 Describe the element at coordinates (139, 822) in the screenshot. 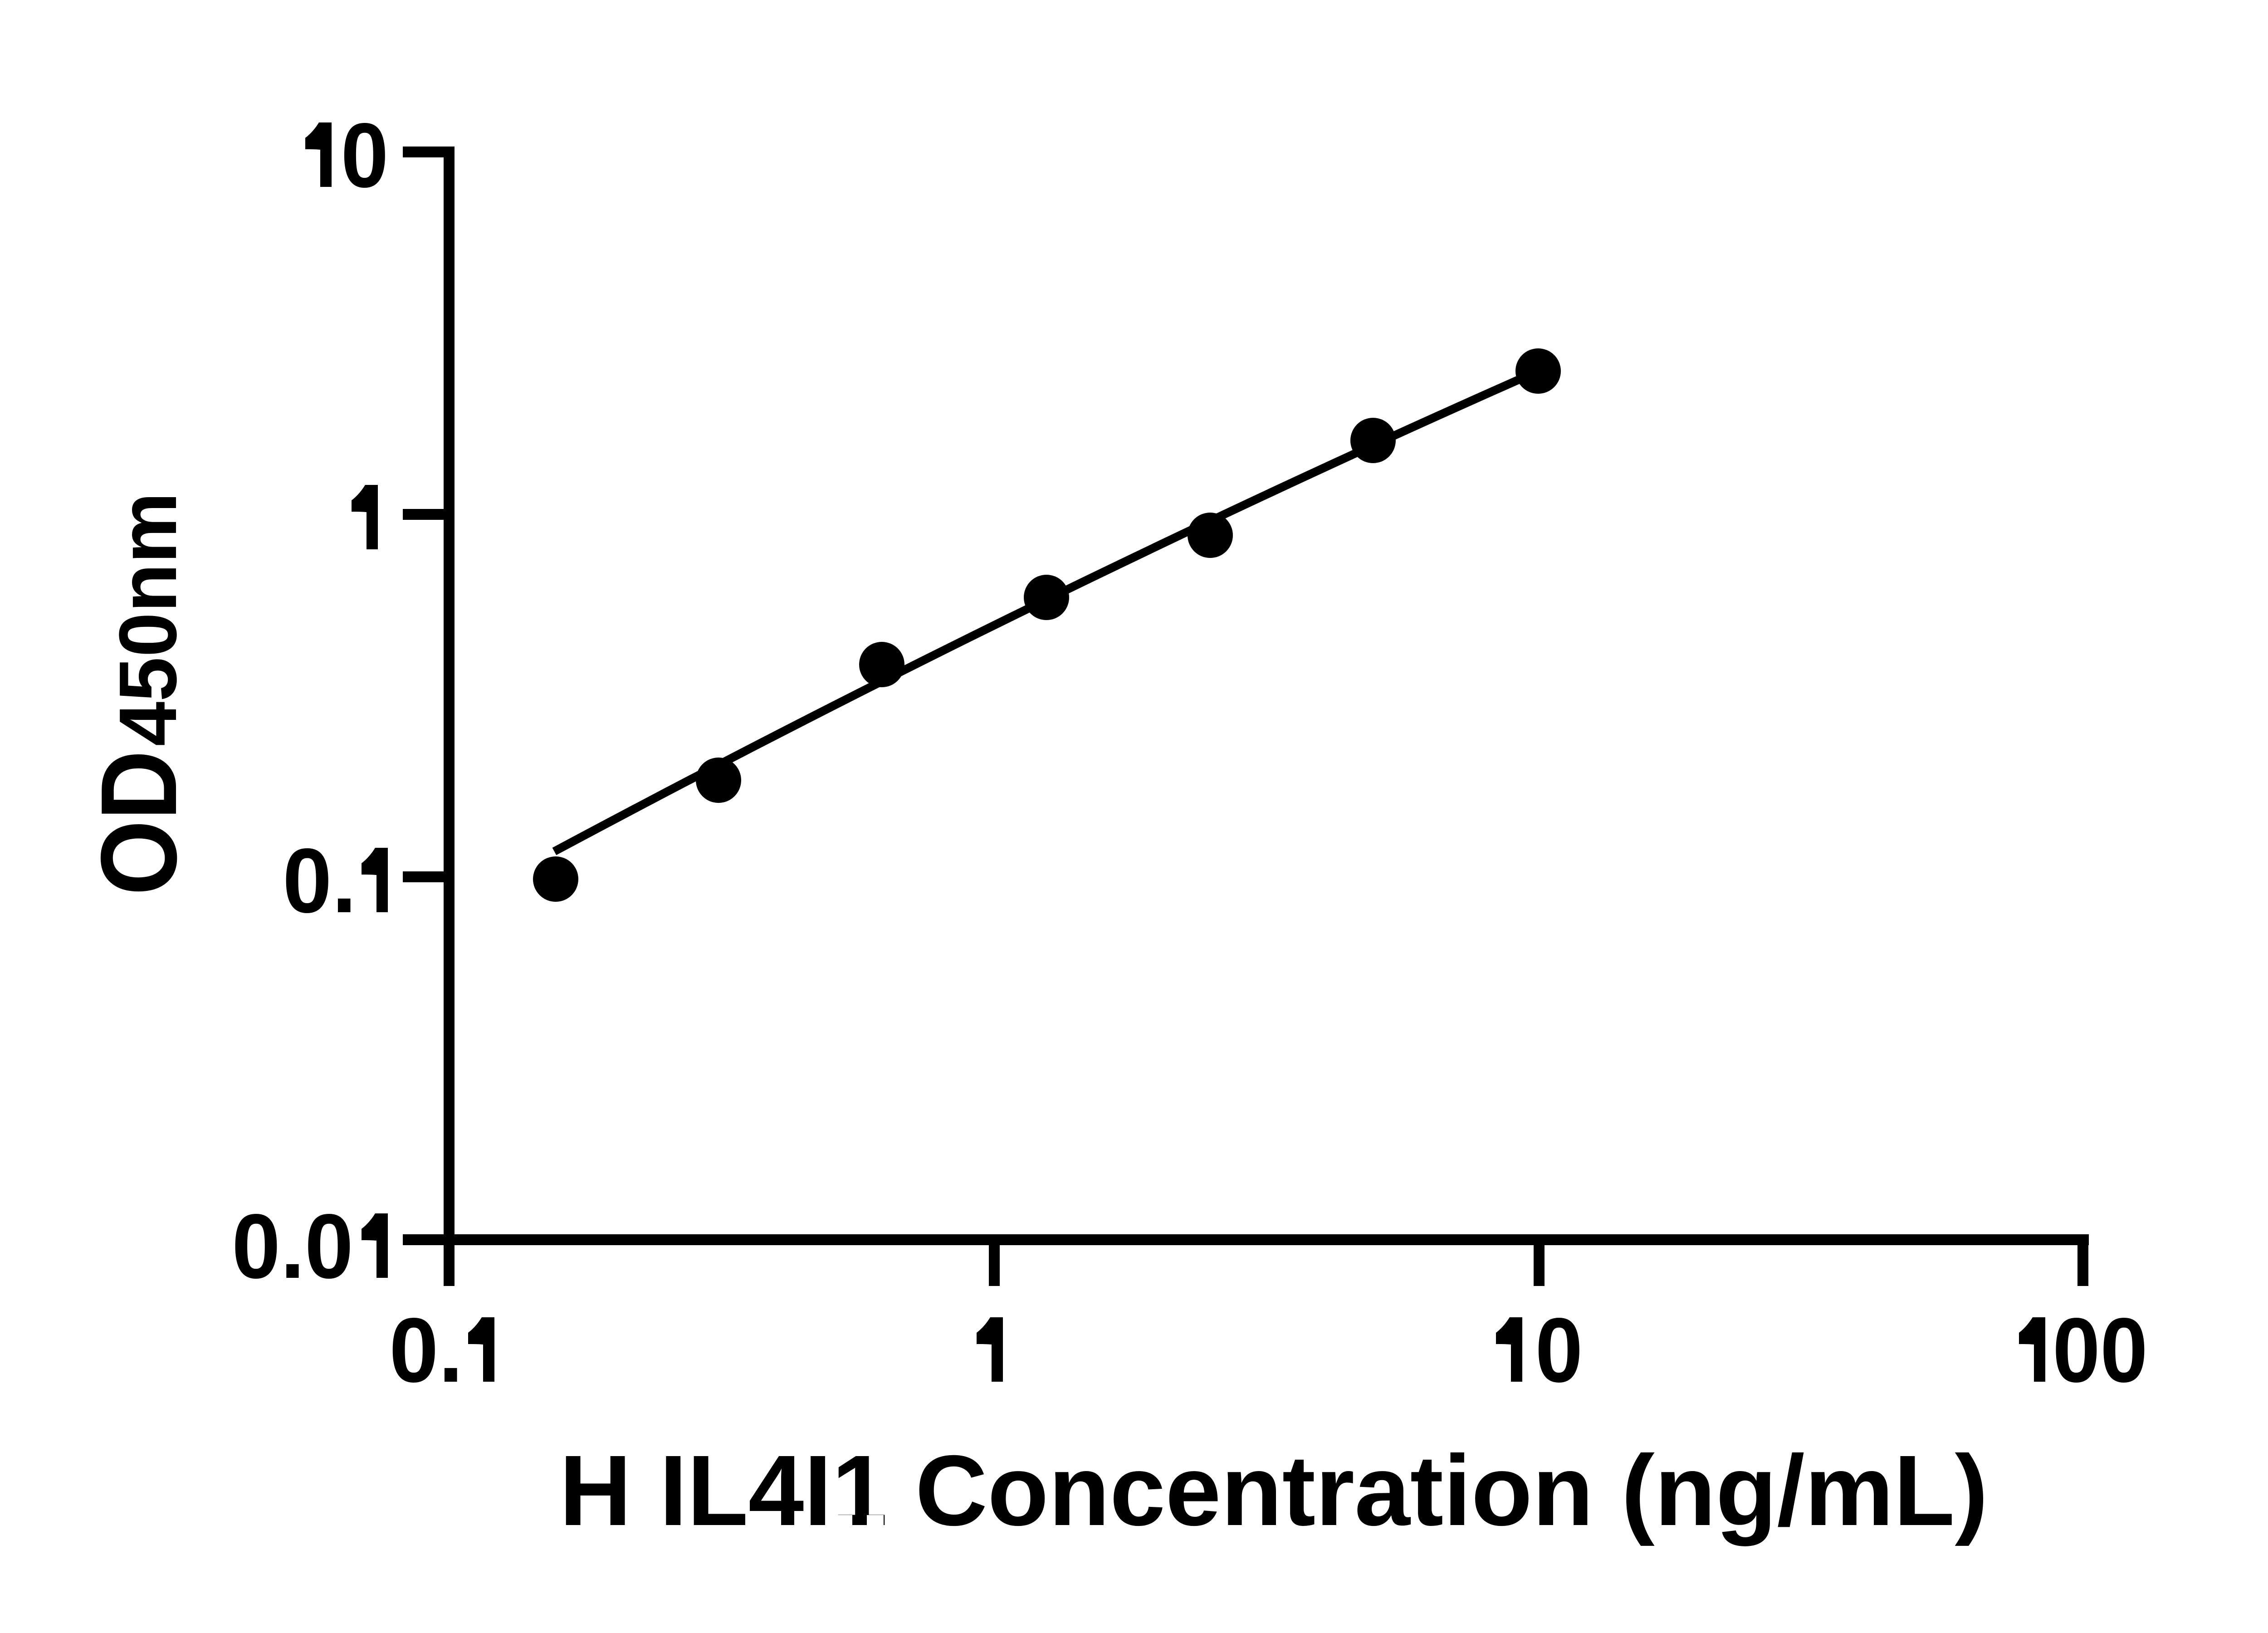

I see `svg-text: OD` at that location.